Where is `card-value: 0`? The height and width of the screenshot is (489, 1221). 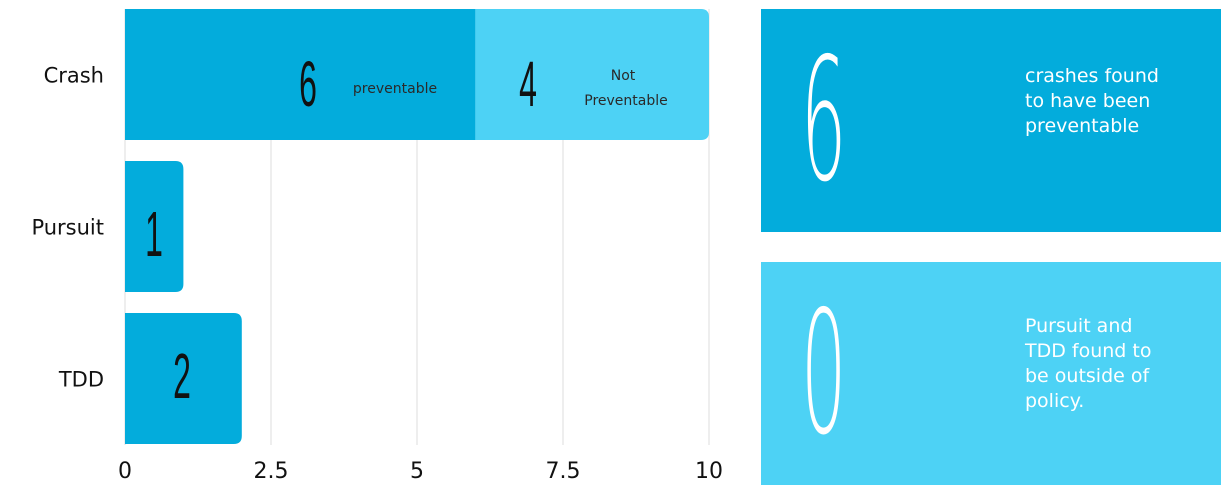 card-value: 0 is located at coordinates (824, 373).